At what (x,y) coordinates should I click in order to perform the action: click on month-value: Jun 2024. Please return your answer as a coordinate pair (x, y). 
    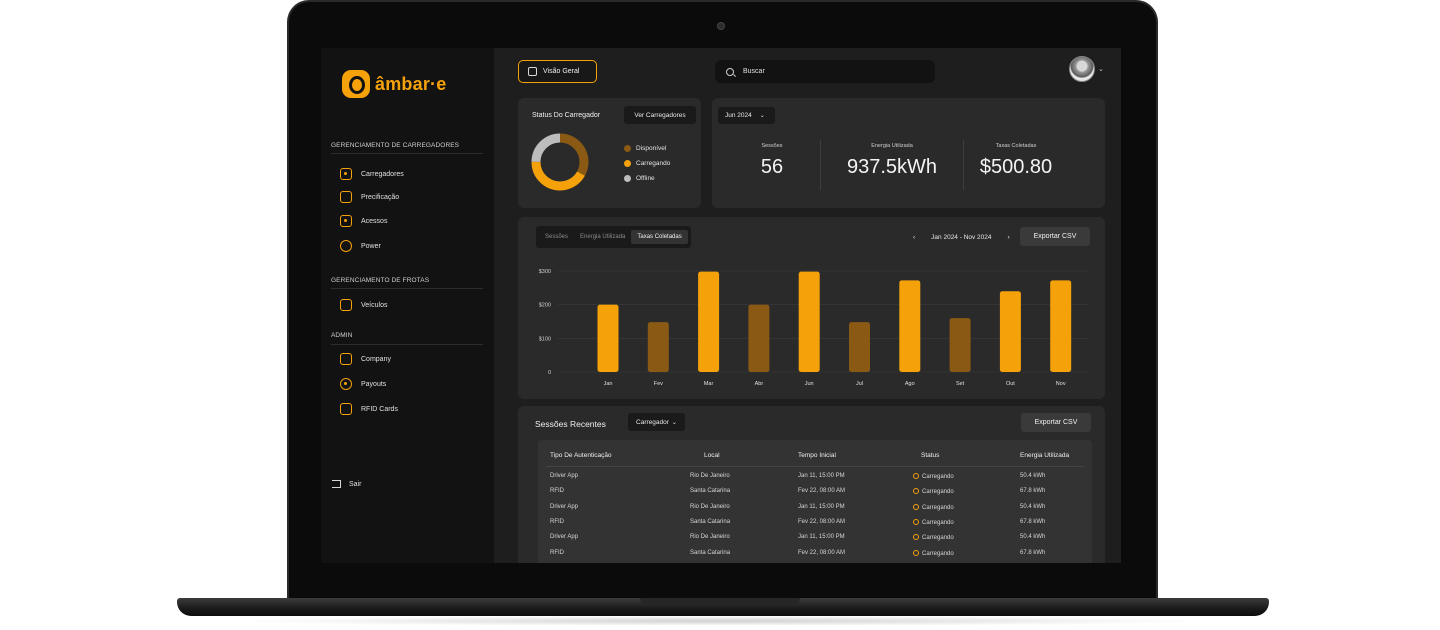
    Looking at the image, I should click on (738, 115).